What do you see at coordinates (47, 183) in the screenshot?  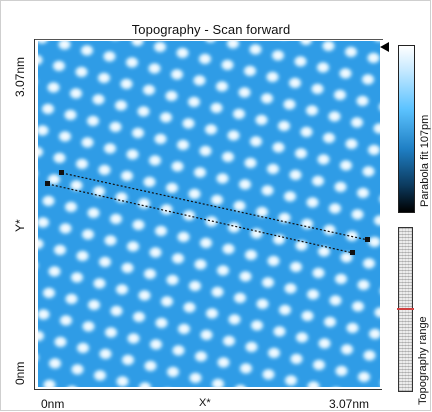 I see `measure-handle-2a` at bounding box center [47, 183].